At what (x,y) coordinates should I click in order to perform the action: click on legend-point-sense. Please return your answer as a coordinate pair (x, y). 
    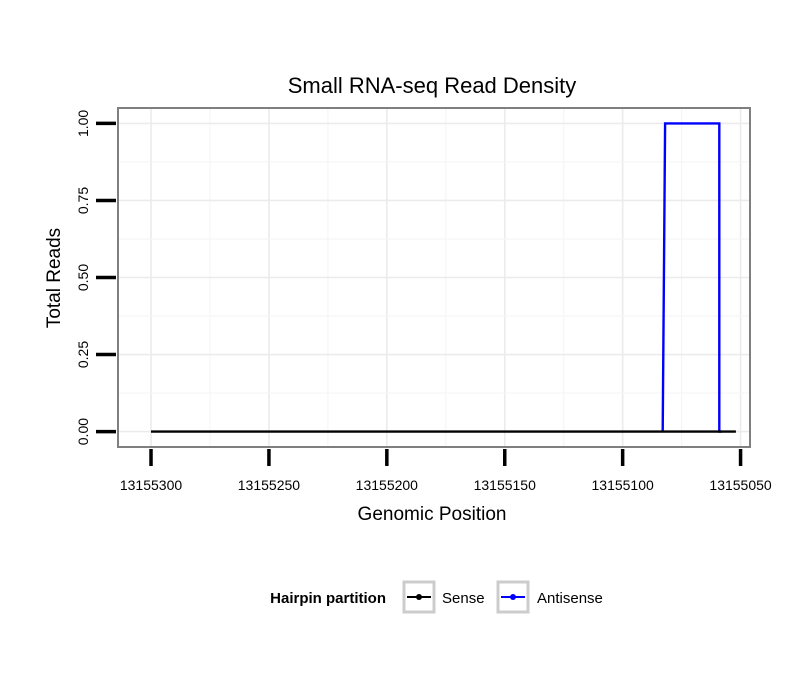
    Looking at the image, I should click on (419, 597).